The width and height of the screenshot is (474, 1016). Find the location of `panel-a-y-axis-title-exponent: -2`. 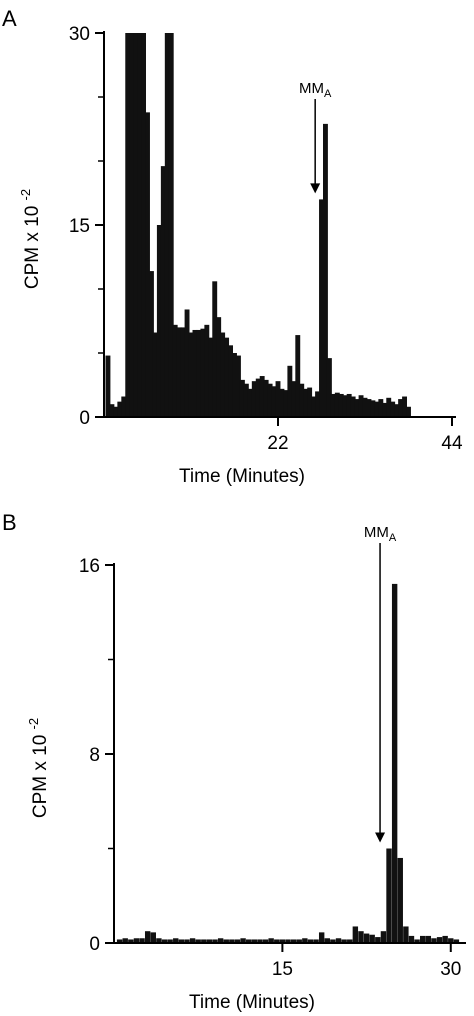

panel-a-y-axis-title-exponent: -2 is located at coordinates (25, 195).